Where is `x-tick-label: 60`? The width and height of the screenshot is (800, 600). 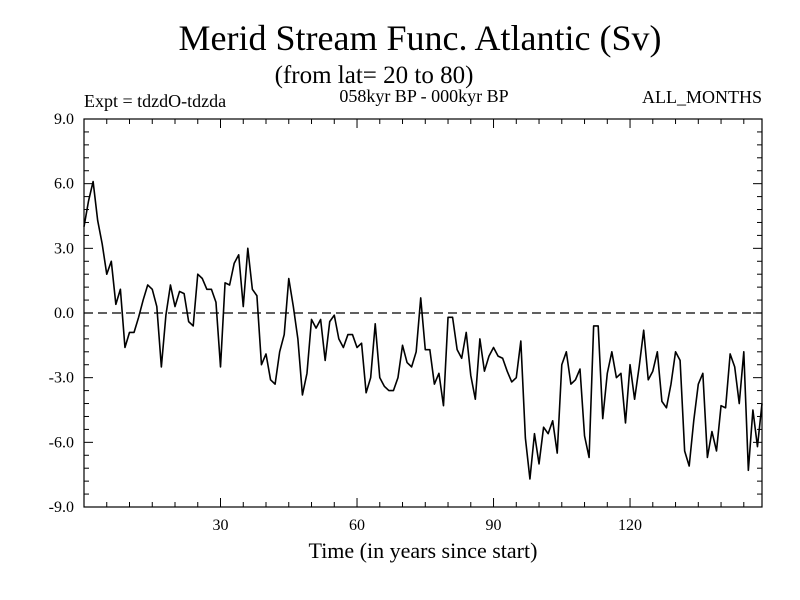
x-tick-label: 60 is located at coordinates (357, 525).